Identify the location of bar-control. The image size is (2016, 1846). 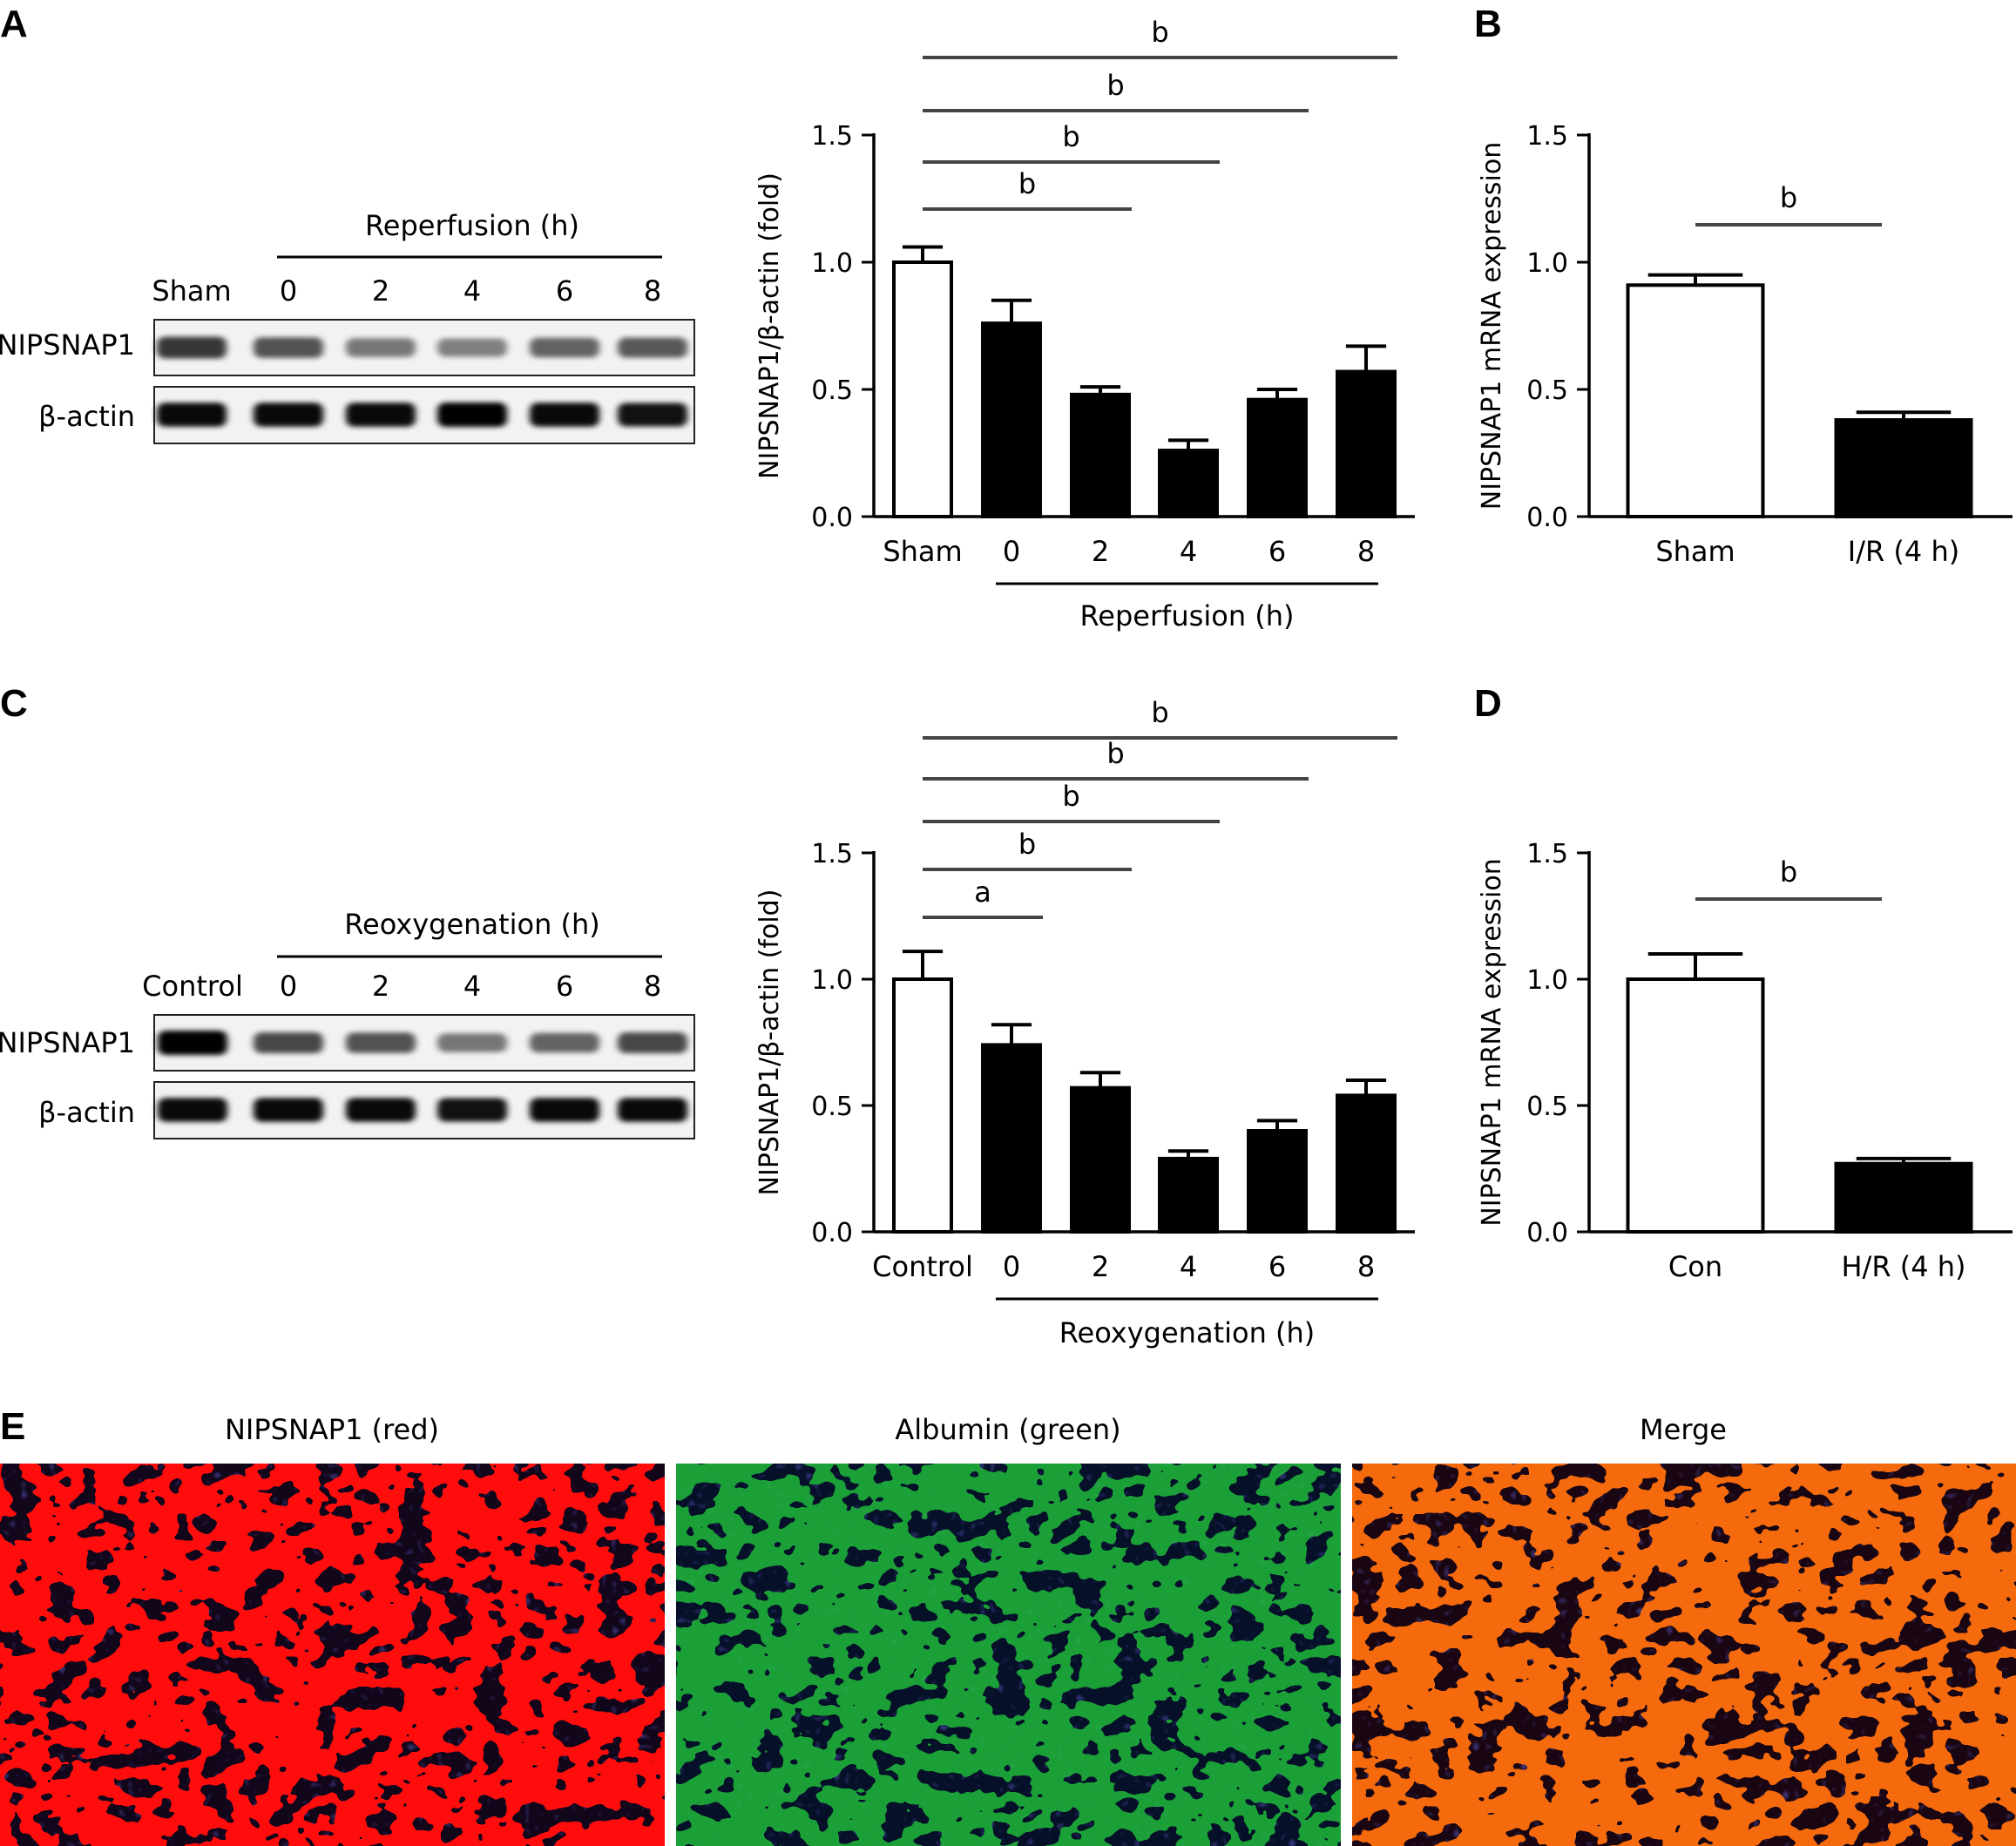
(922, 1105).